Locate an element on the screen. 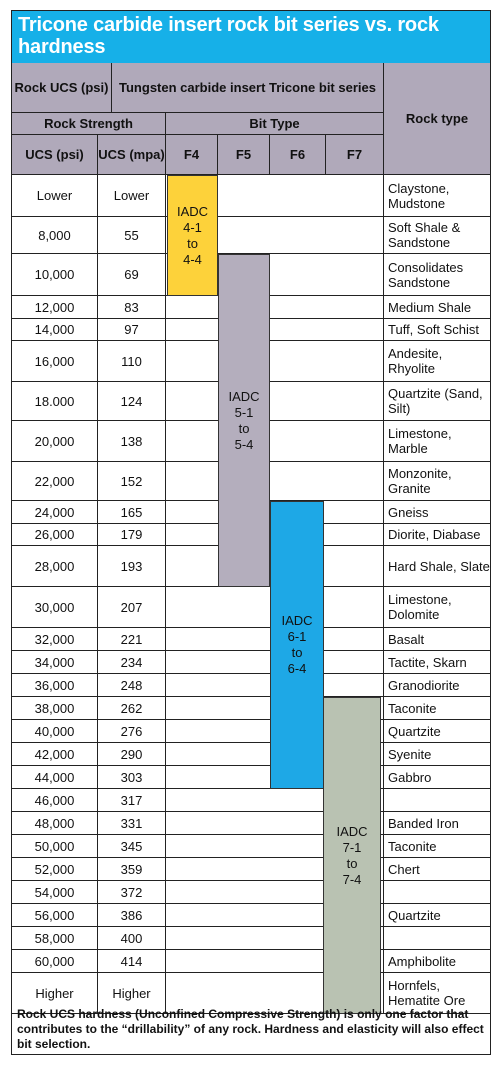 The width and height of the screenshot is (504, 1079). bar-label-line: 6-1 is located at coordinates (297, 636).